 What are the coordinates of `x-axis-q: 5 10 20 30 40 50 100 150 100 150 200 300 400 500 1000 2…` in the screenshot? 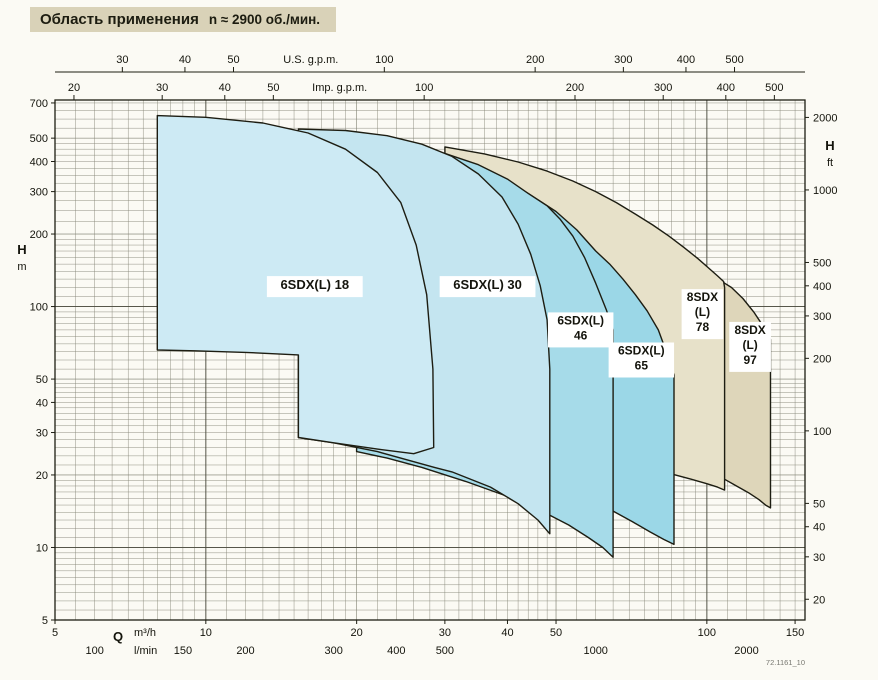 It's located at (428, 638).